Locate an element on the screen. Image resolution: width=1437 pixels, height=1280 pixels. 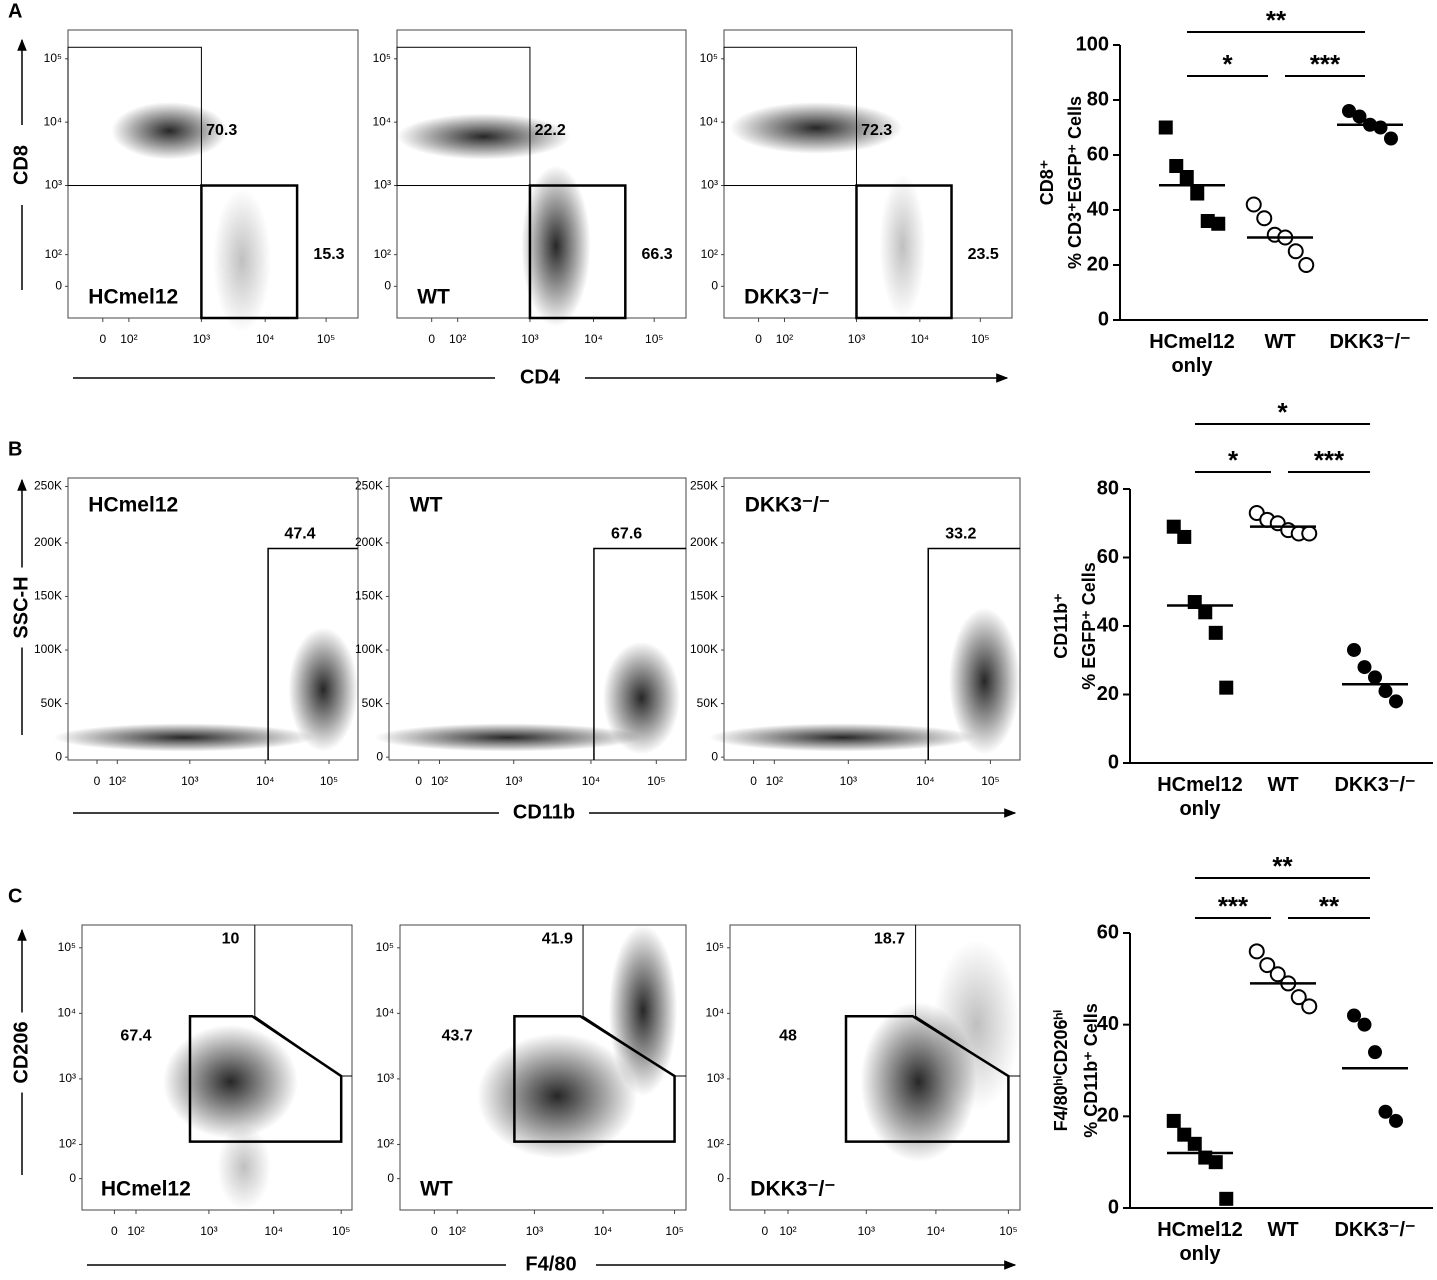
y-axis-label: CD11b⁺ is located at coordinates (1061, 626).